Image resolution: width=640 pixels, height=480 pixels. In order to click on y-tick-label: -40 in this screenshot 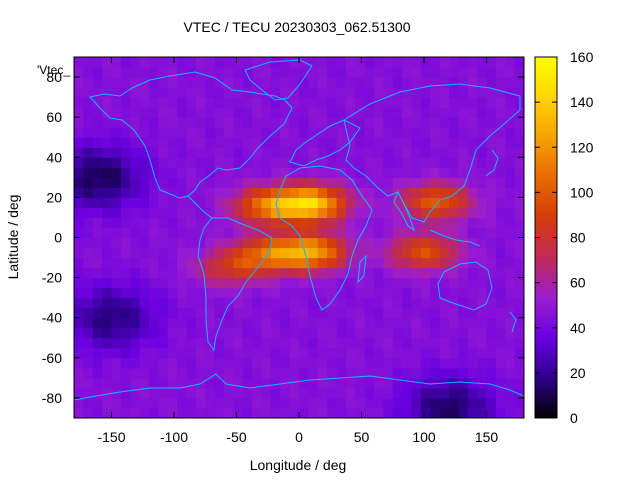, I will do `click(52, 318)`.